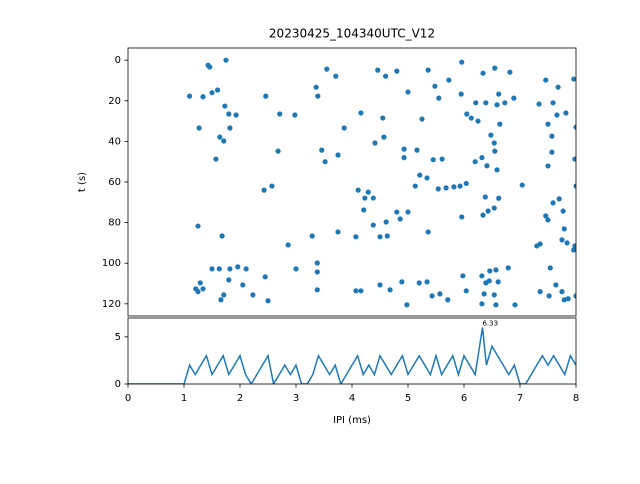 The height and width of the screenshot is (484, 640). I want to click on y-tick-label: 60, so click(114, 182).